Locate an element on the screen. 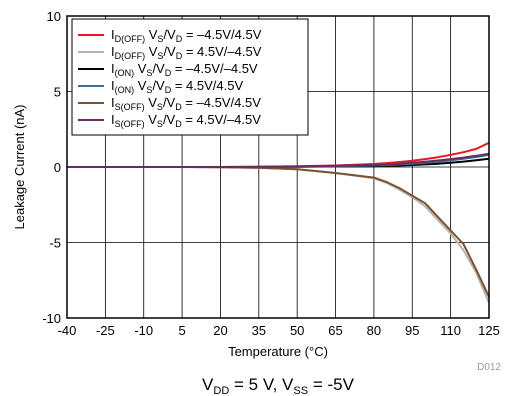  x-tick-label: 110 is located at coordinates (450, 330).